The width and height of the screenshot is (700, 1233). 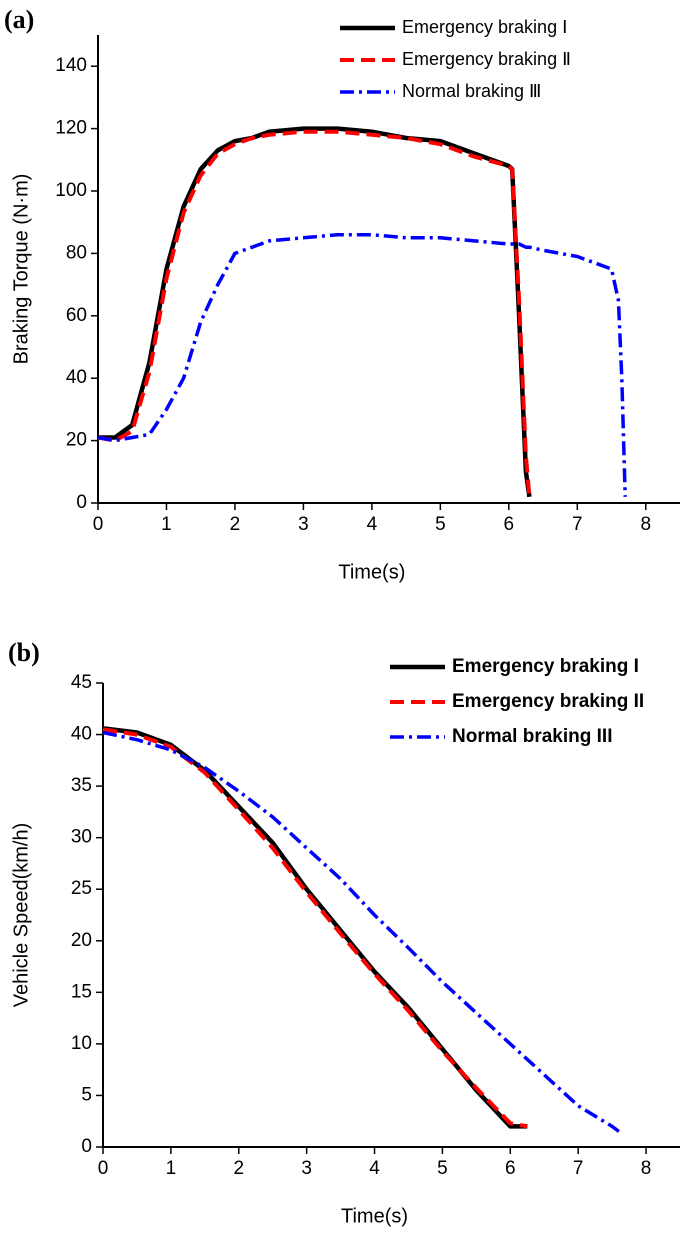 I want to click on y-axis-title: Vehicle Speed(km/h), so click(x=21, y=915).